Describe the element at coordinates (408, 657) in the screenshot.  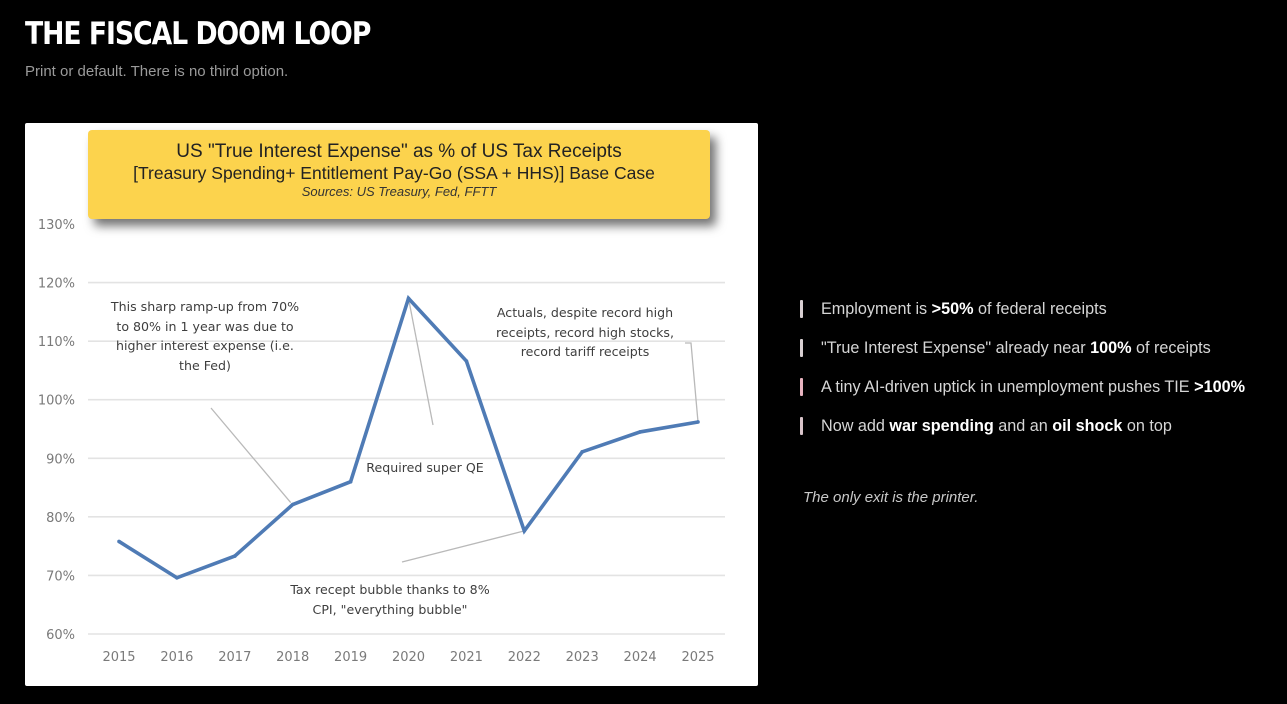
I see `x-tick-label: 2020` at that location.